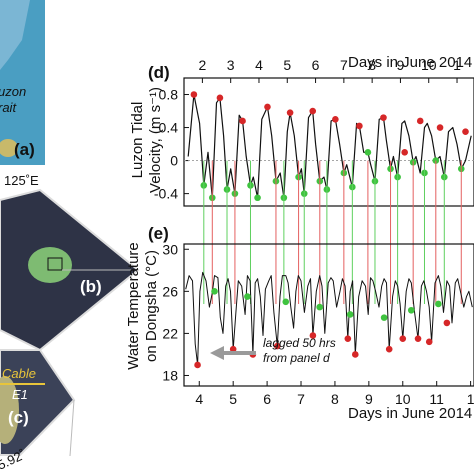 The image size is (474, 474). Describe the element at coordinates (267, 399) in the screenshot. I see `chart-e-xtick-label: 6` at that location.